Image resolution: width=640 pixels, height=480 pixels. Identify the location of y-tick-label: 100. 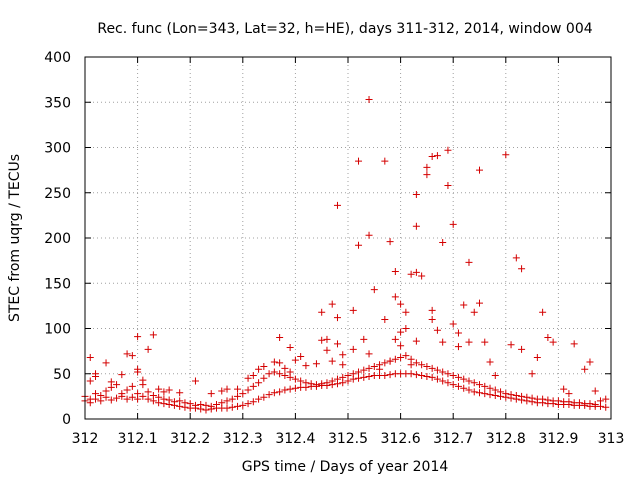
(57, 330).